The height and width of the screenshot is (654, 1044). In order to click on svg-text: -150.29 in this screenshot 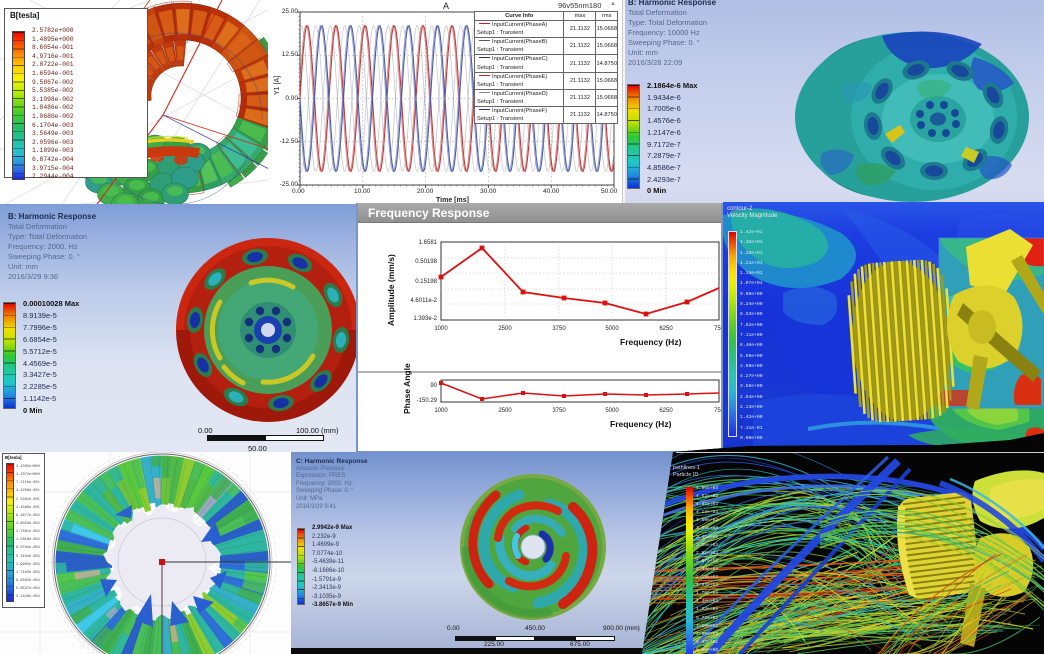, I will do `click(427, 401)`.